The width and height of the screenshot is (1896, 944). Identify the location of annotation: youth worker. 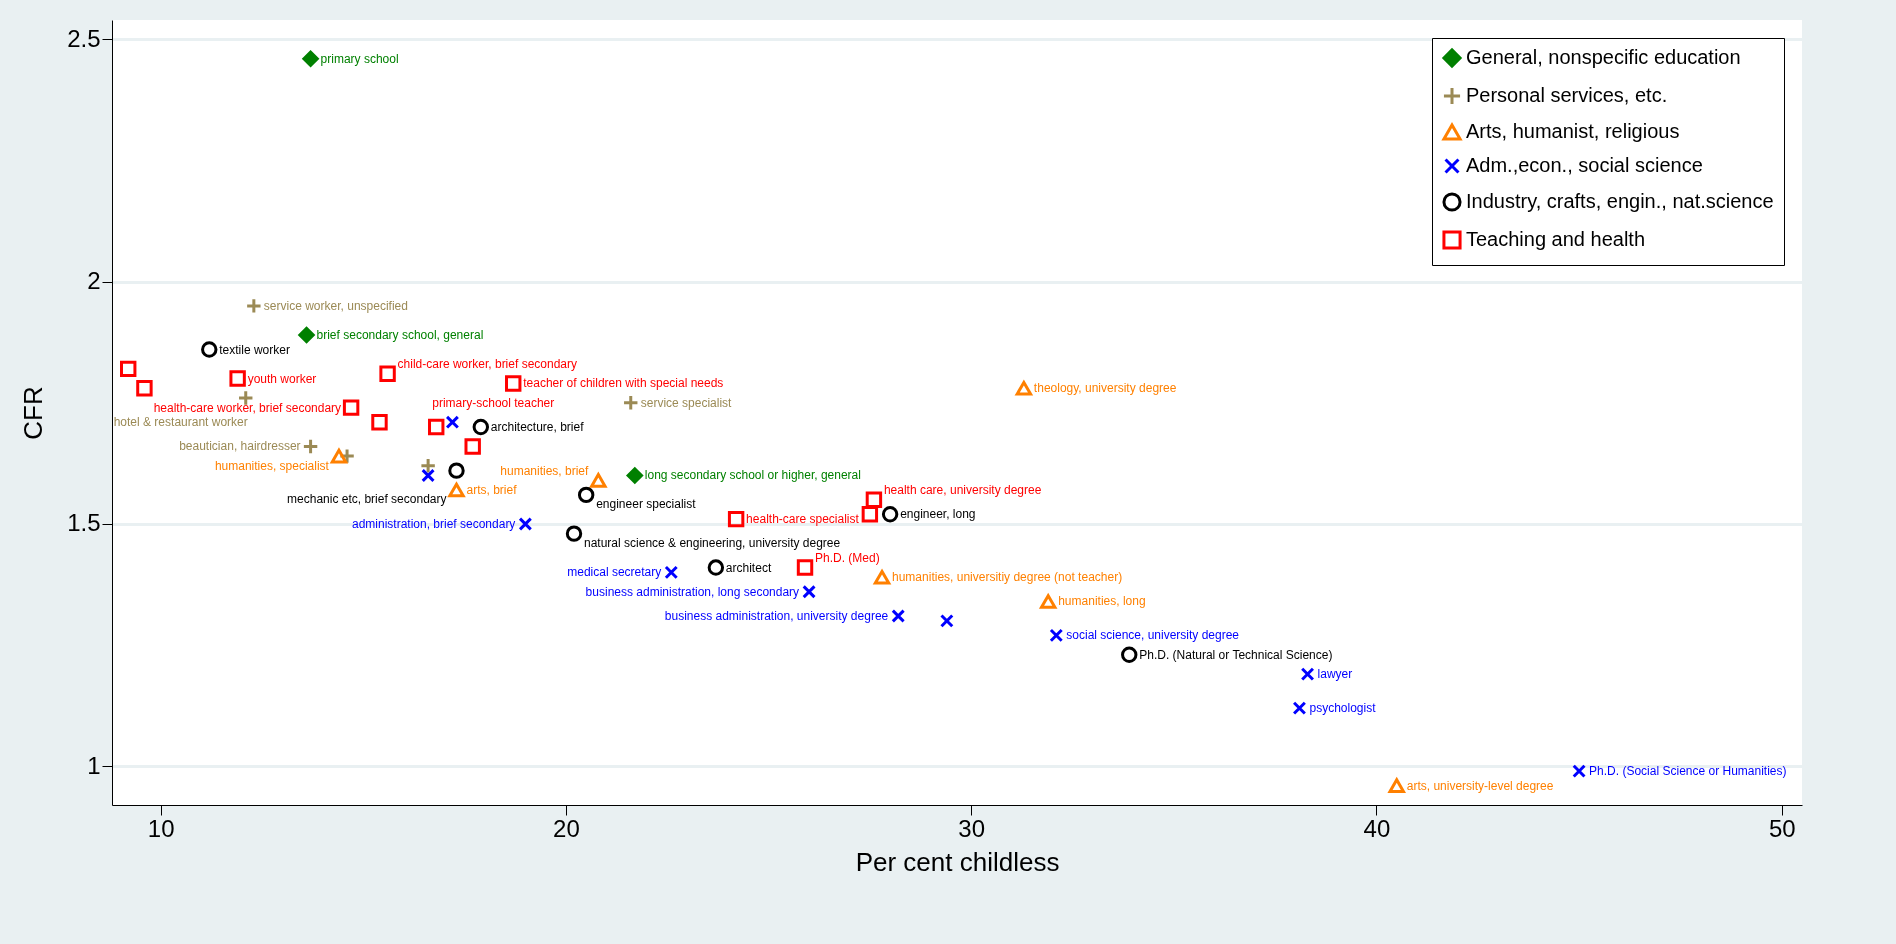
(282, 378).